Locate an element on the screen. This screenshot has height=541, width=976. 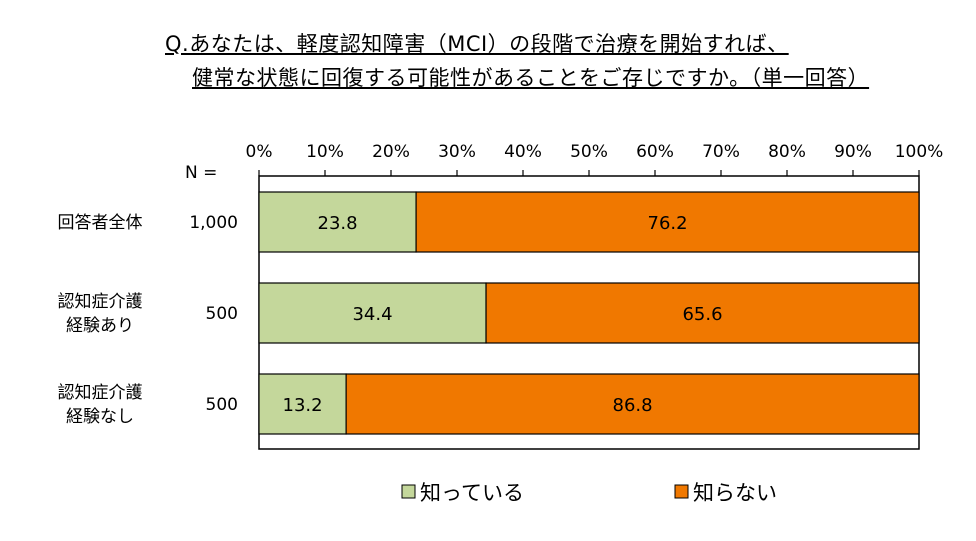
legend-entry: 知らない is located at coordinates (735, 493).